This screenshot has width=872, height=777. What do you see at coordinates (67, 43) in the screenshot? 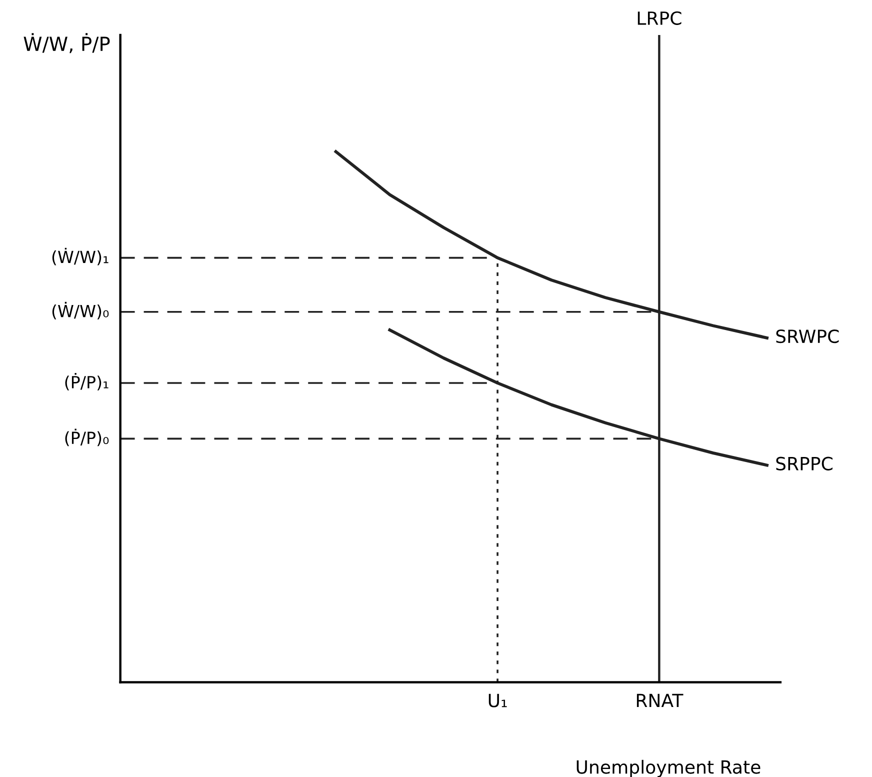
I see `text: Ẇ/W, Ṗ/P` at bounding box center [67, 43].